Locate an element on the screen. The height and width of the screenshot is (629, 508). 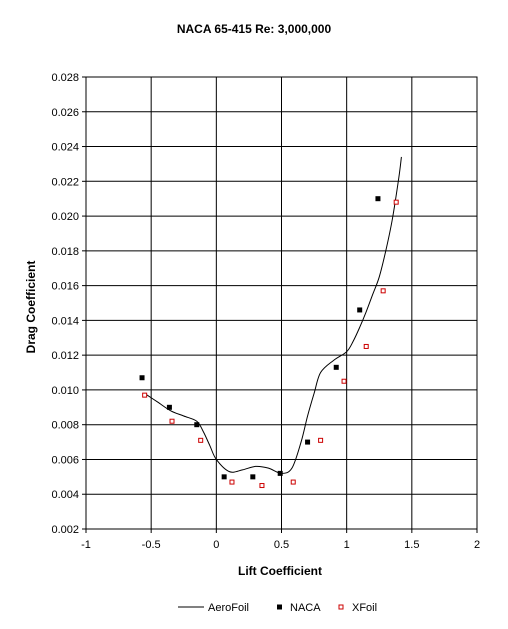
chart-title: NACA 65-415 Re: 3,000,000 is located at coordinates (254, 29).